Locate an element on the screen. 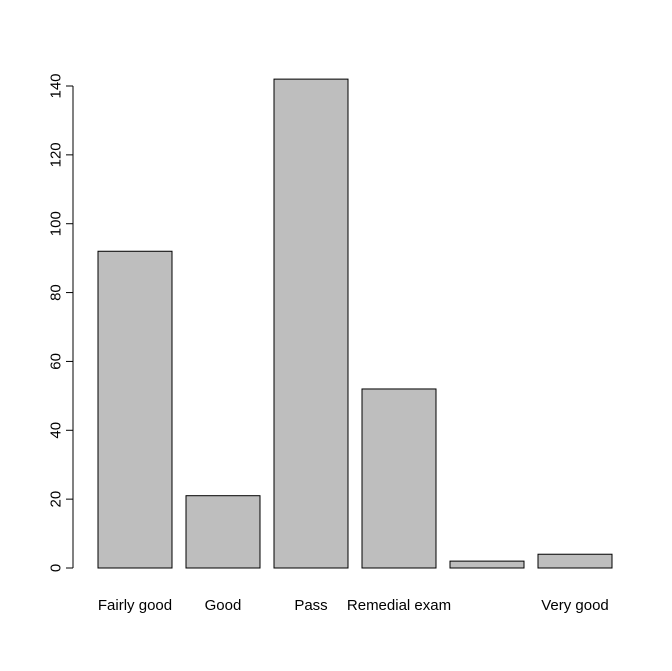 Image resolution: width=672 pixels, height=671 pixels. y-tick-label: 0 is located at coordinates (56, 568).